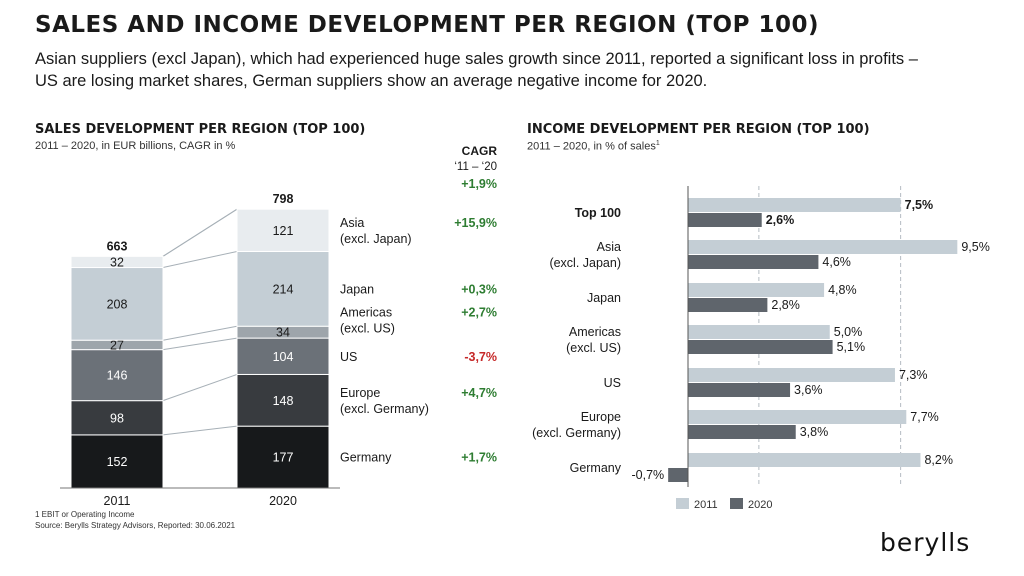  I want to click on value-label-asia-excl-japan-2011: 9,5%, so click(975, 247).